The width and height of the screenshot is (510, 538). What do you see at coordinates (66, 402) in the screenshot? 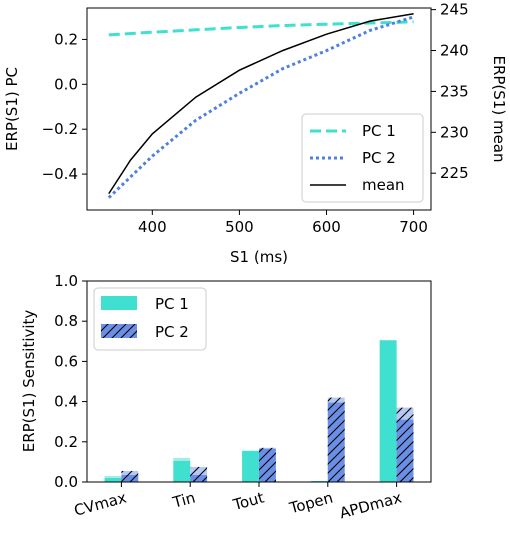
I see `value-tick-label: 0.4` at bounding box center [66, 402].